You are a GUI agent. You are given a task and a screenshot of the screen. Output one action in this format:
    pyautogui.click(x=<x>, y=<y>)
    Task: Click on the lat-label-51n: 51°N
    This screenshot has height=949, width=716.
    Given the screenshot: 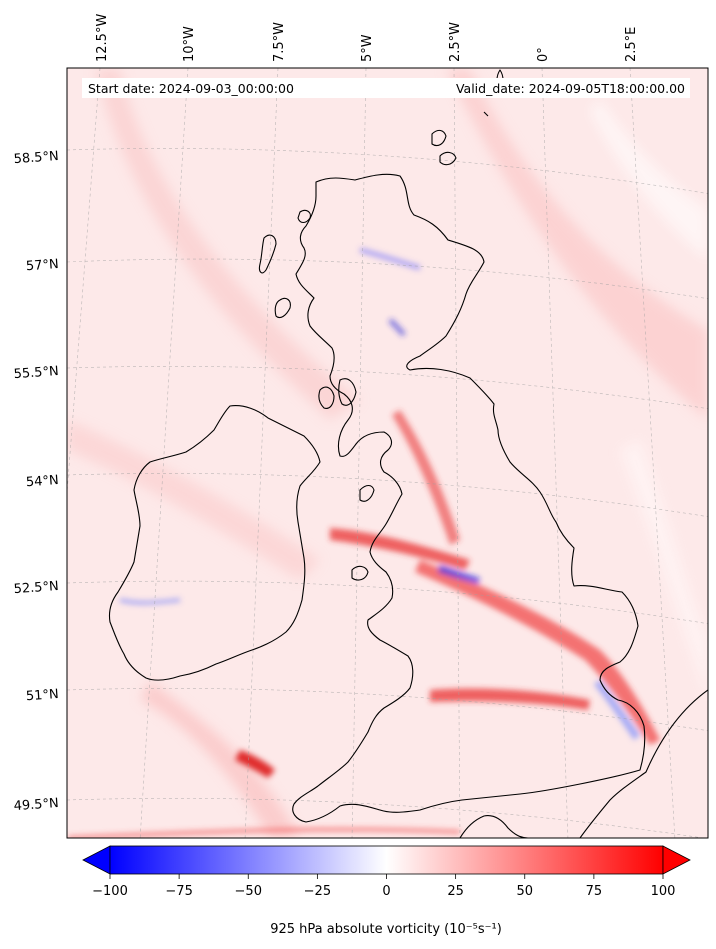 What is the action you would take?
    pyautogui.click(x=43, y=695)
    